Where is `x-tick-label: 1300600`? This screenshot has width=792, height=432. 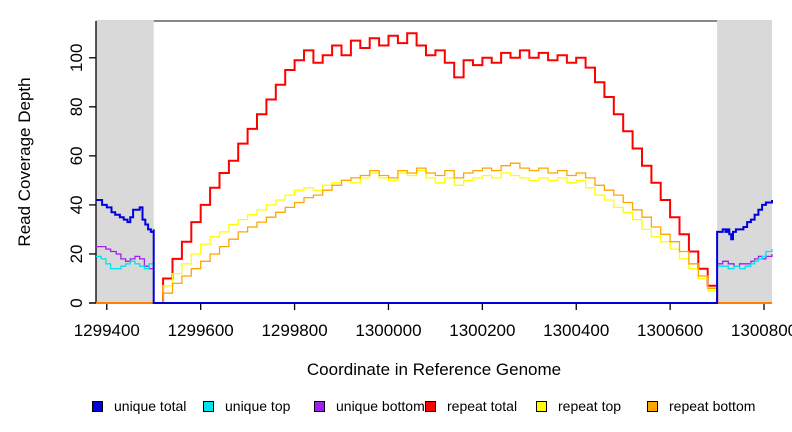
x-tick-label: 1300600 is located at coordinates (670, 330).